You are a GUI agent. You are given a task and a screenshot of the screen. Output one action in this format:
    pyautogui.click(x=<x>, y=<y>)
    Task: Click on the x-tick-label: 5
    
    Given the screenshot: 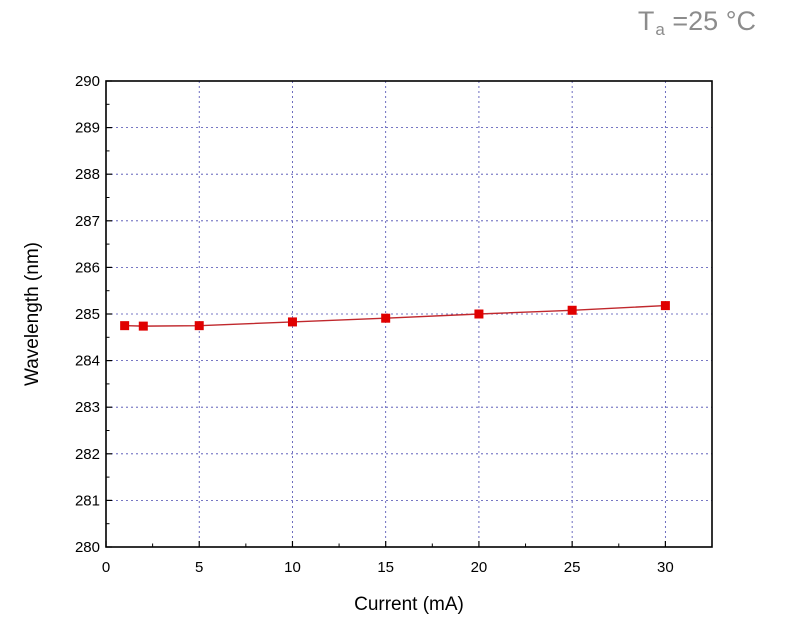 What is the action you would take?
    pyautogui.click(x=199, y=567)
    